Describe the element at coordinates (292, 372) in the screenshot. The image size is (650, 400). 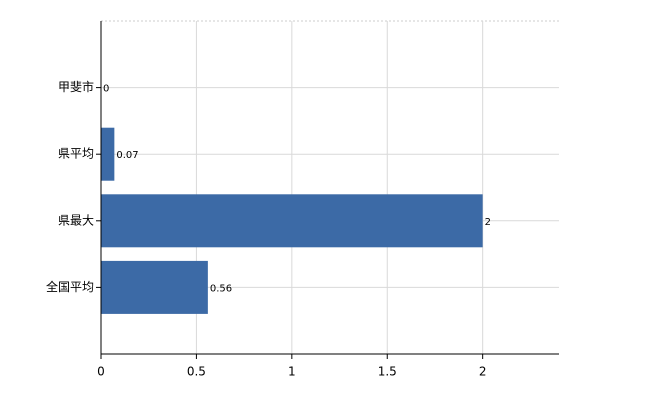
I see `x-tick-label: 1` at that location.